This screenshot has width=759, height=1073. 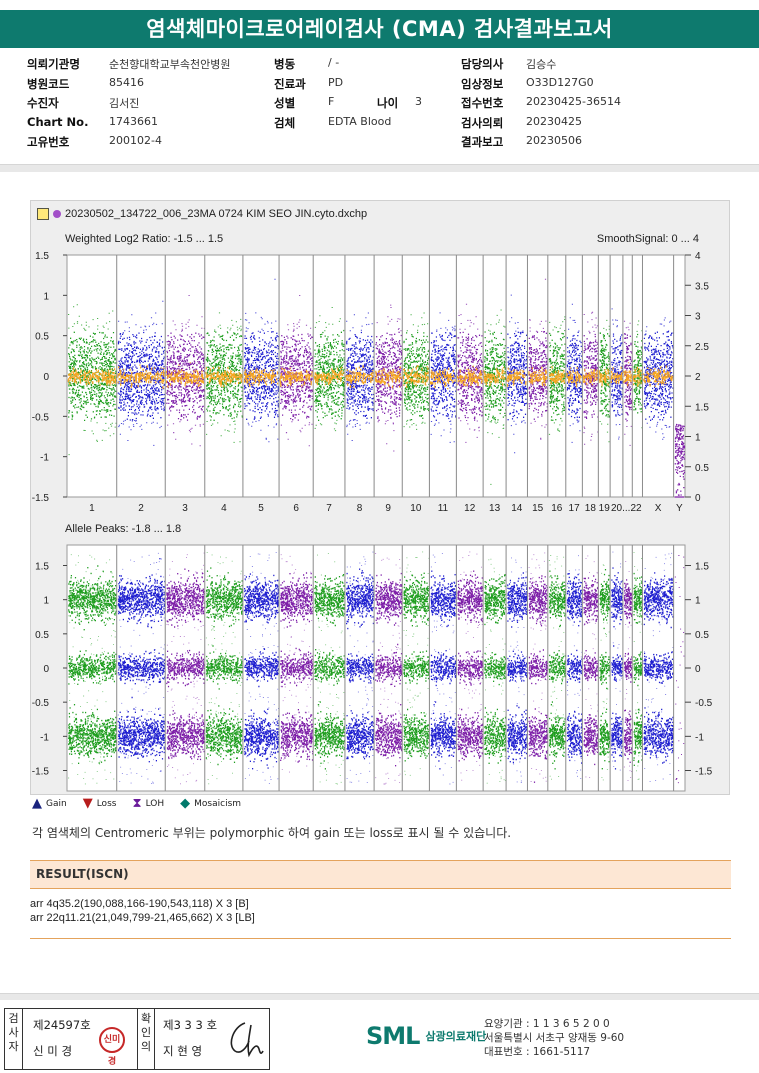 I want to click on y2-tick-label: 2.5, so click(x=702, y=347).